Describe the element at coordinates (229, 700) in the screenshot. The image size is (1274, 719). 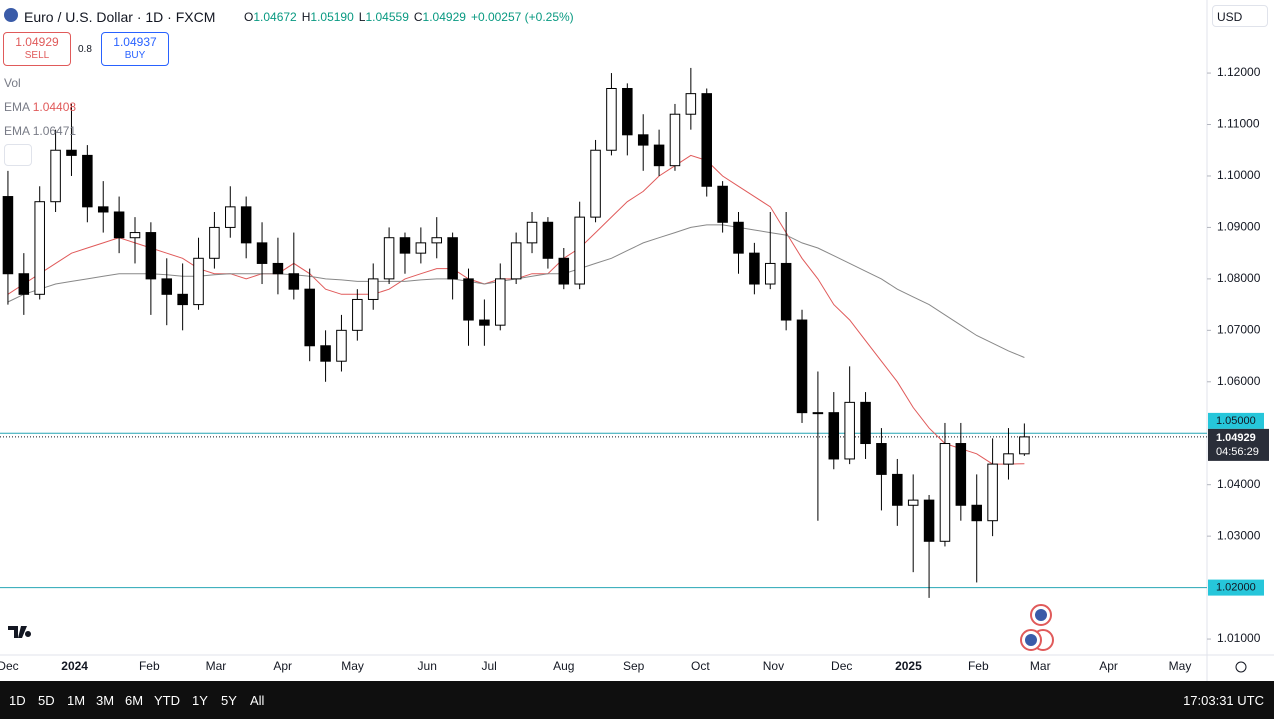
I see `range-button: 5Y` at that location.